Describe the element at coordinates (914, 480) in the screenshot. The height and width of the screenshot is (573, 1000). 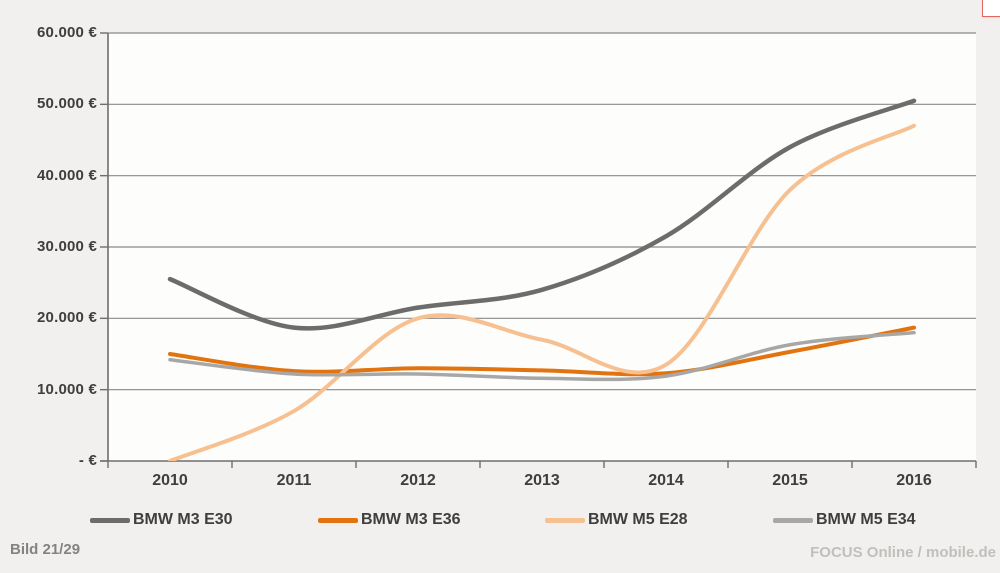
I see `x-axis-label: 2016` at that location.